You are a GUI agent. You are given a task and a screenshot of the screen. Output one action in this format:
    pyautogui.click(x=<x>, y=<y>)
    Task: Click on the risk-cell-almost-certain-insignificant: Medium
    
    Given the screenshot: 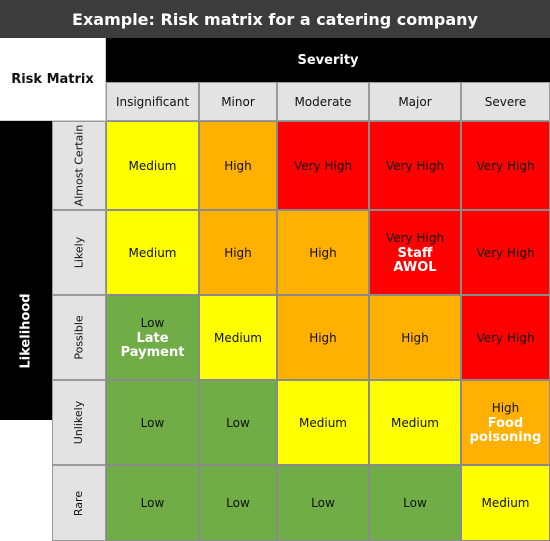 What is the action you would take?
    pyautogui.click(x=152, y=165)
    